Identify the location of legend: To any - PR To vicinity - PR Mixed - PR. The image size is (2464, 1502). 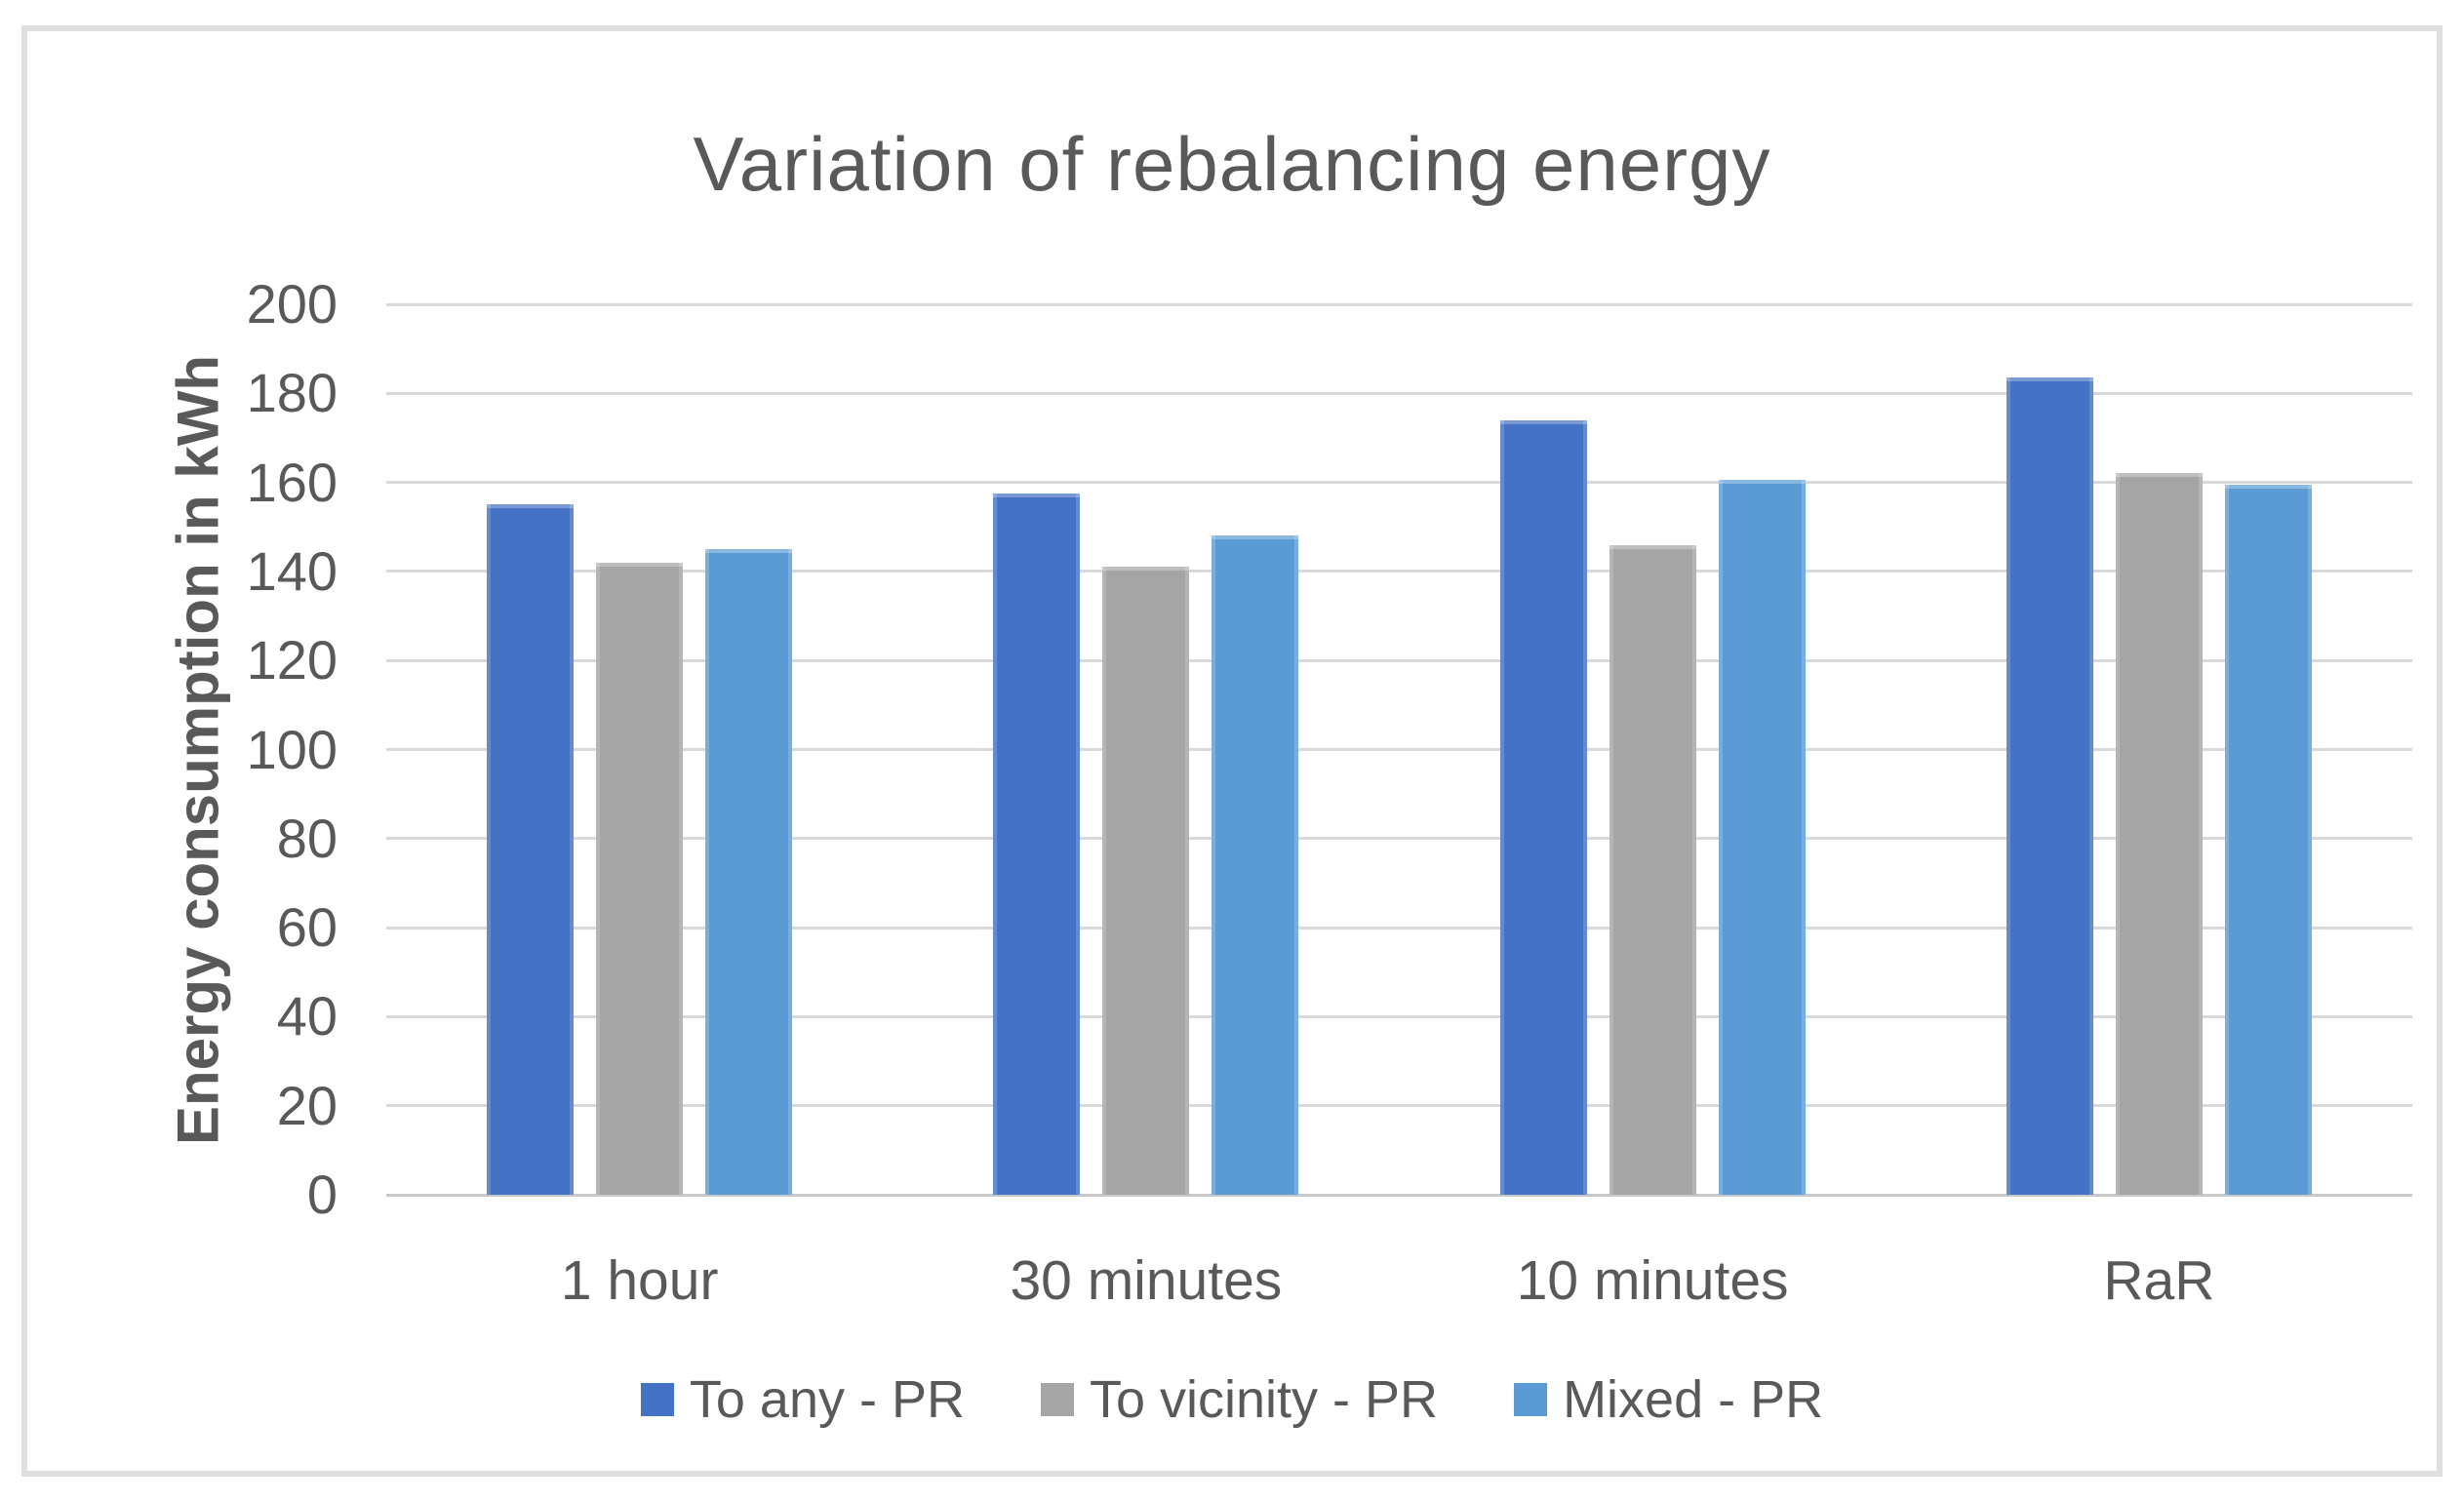
(1232, 1399).